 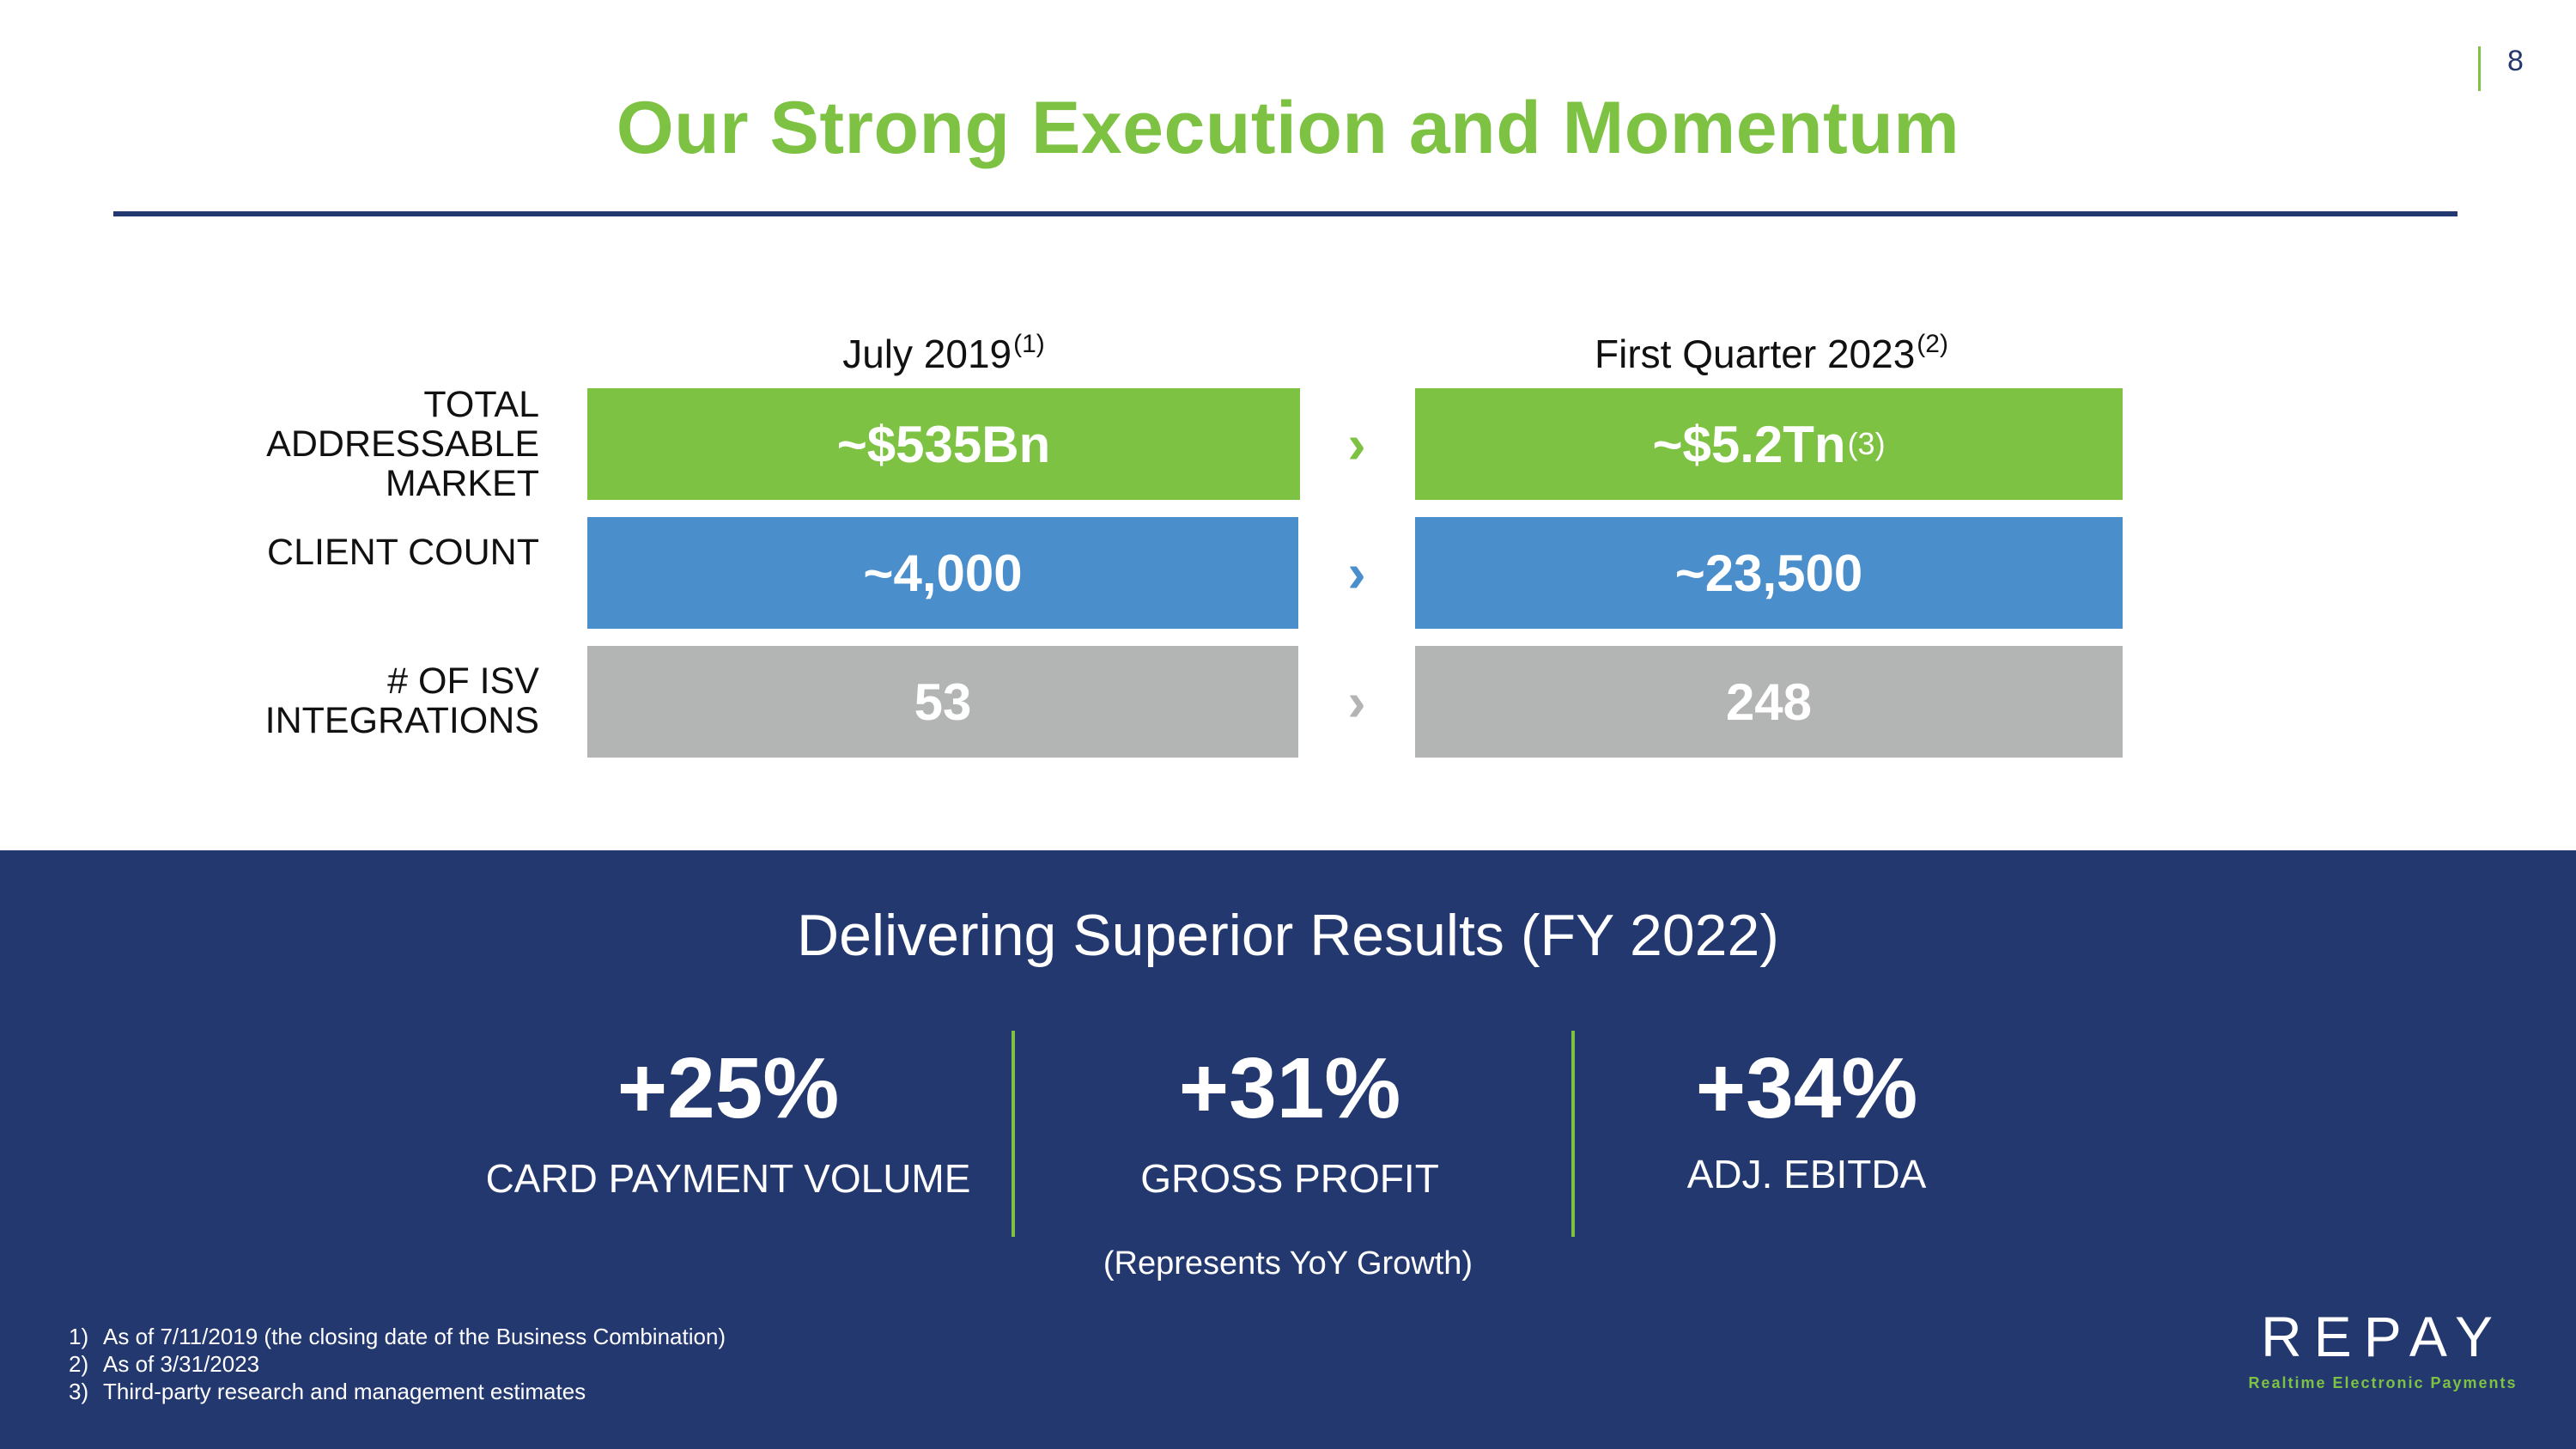 I want to click on client-count-july-2019-cell: ~4,000, so click(x=943, y=573).